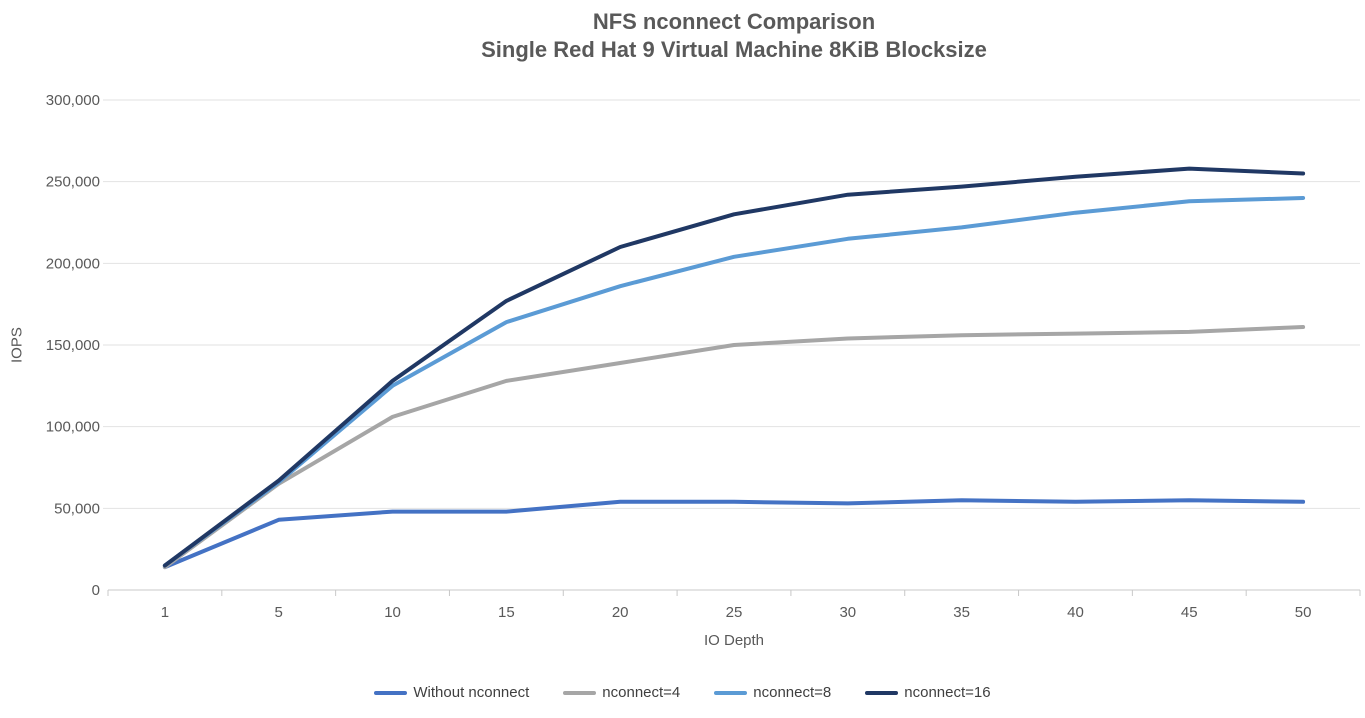 This screenshot has height=718, width=1365. Describe the element at coordinates (620, 612) in the screenshot. I see `x-tick-label: 20` at that location.